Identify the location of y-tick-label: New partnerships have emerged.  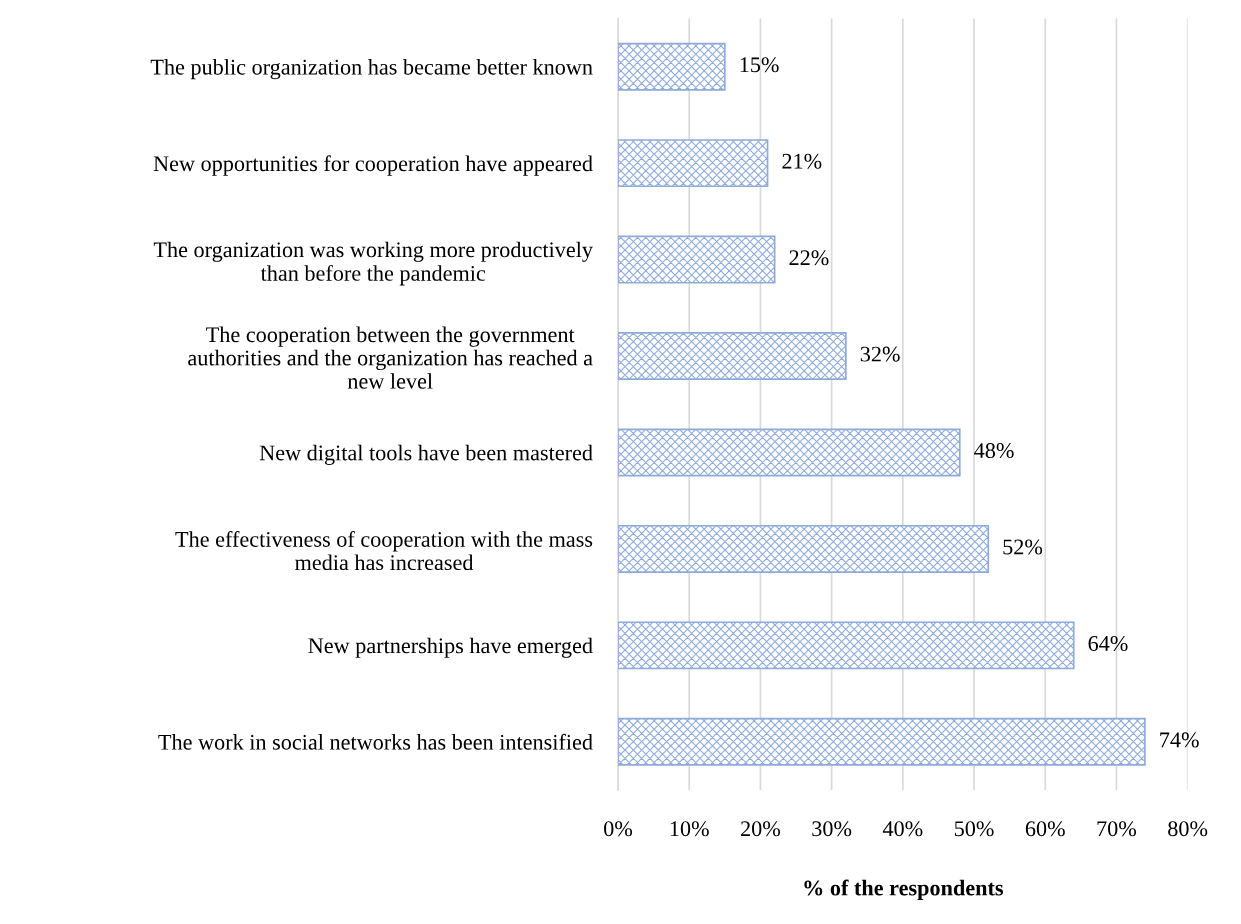
(450, 647).